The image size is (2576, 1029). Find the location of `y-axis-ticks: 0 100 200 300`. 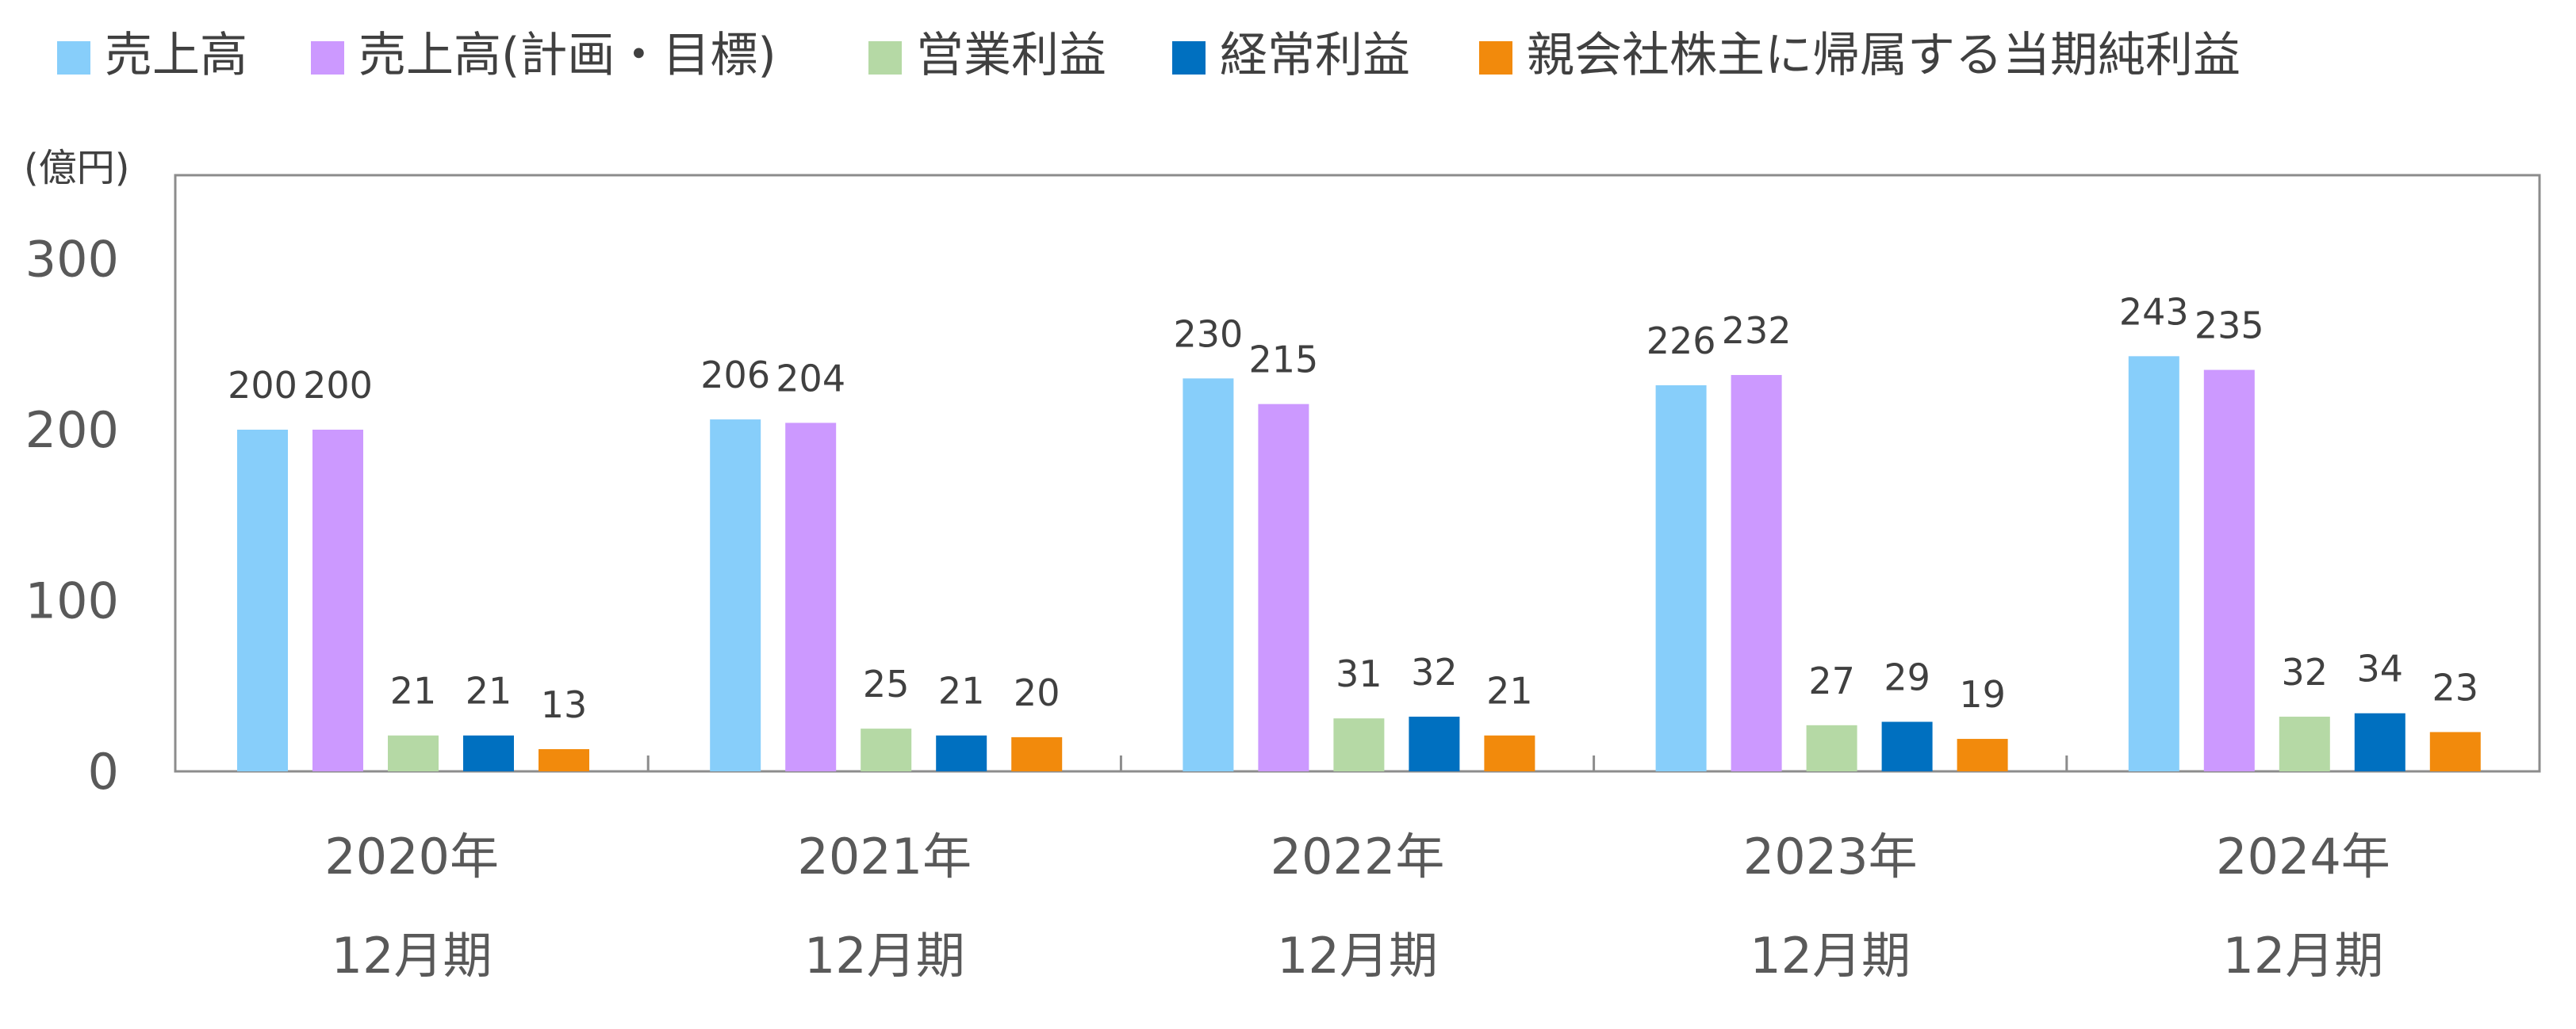

y-axis-ticks: 0 100 200 300 is located at coordinates (72, 516).